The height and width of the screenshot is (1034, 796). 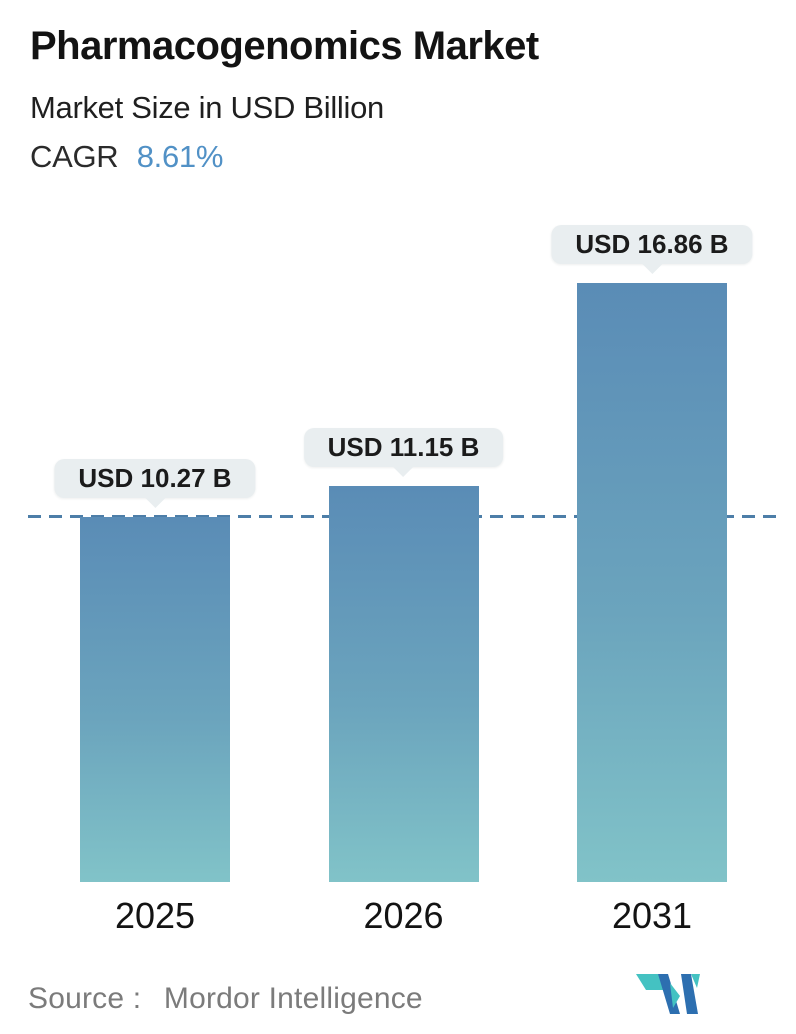 What do you see at coordinates (180, 156) in the screenshot?
I see `cagr-value: 8.61%` at bounding box center [180, 156].